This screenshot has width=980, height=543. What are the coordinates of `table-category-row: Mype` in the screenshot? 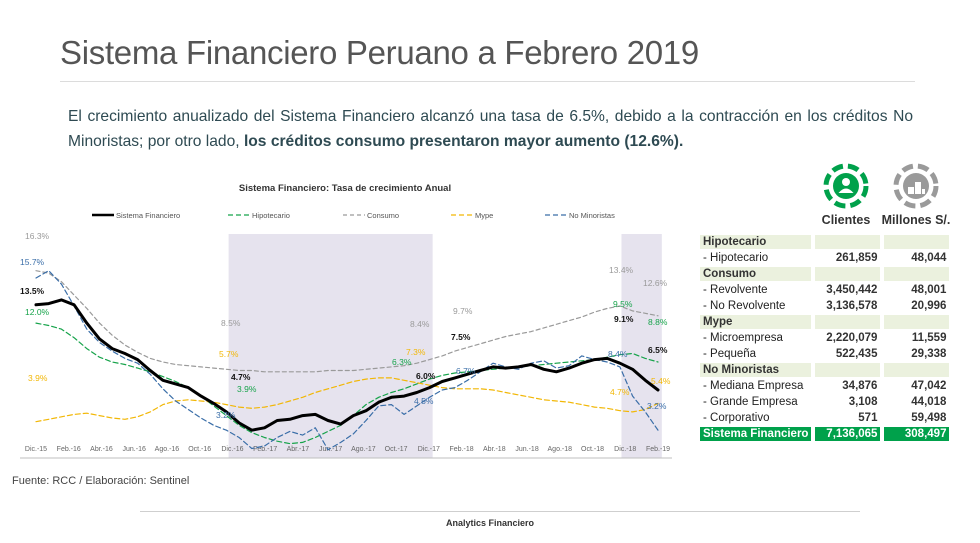 It's located at (825, 322).